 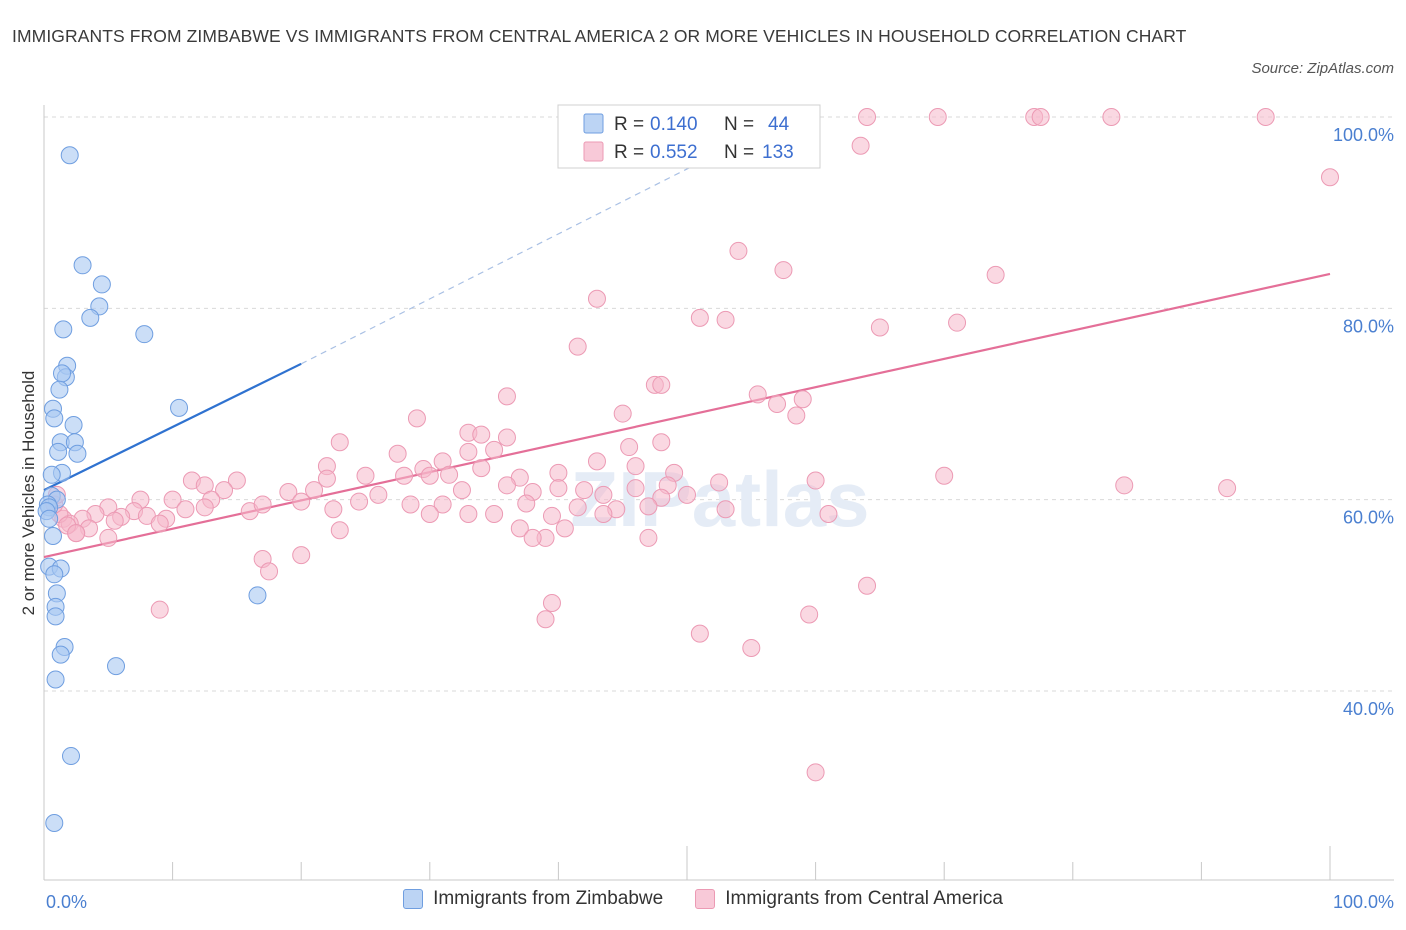 I want to click on bottom-legend-label-zimbabwe: Immigrants from Zimbabwe, so click(x=548, y=898).